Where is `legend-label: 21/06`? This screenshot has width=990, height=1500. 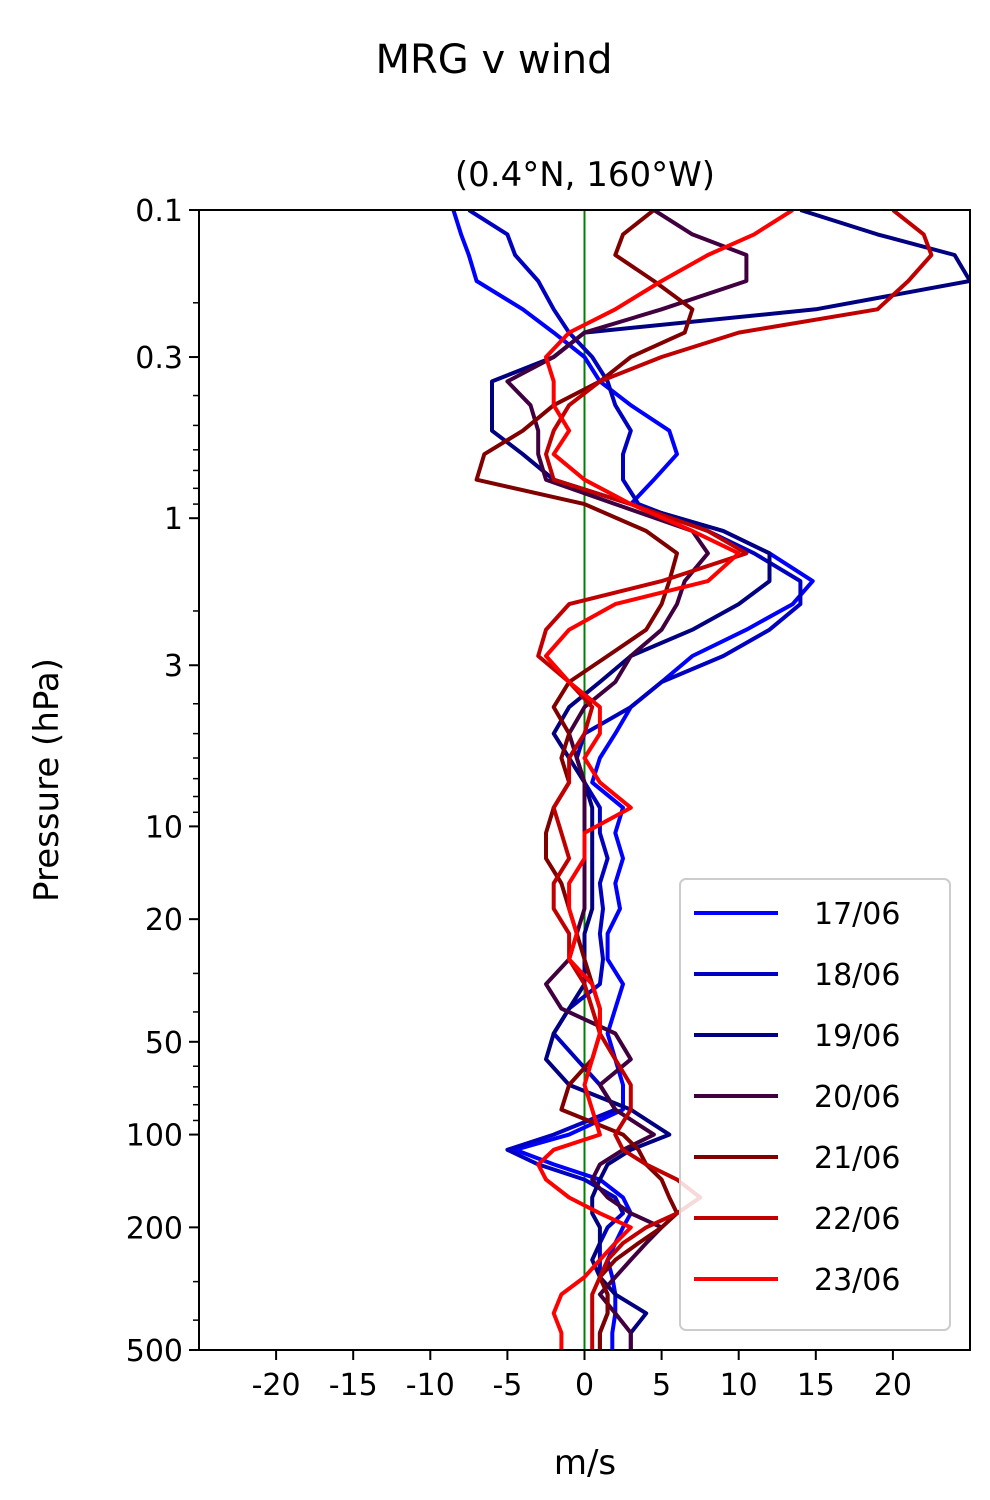 legend-label: 21/06 is located at coordinates (857, 1158).